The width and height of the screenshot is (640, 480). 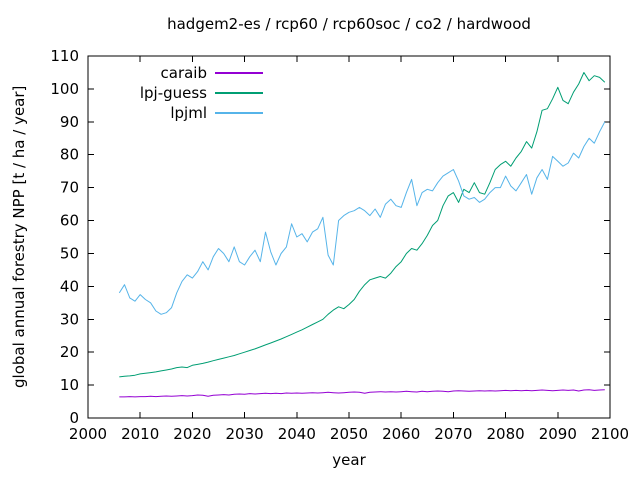 I want to click on legend-line-lpj-guess-icon, so click(x=239, y=93).